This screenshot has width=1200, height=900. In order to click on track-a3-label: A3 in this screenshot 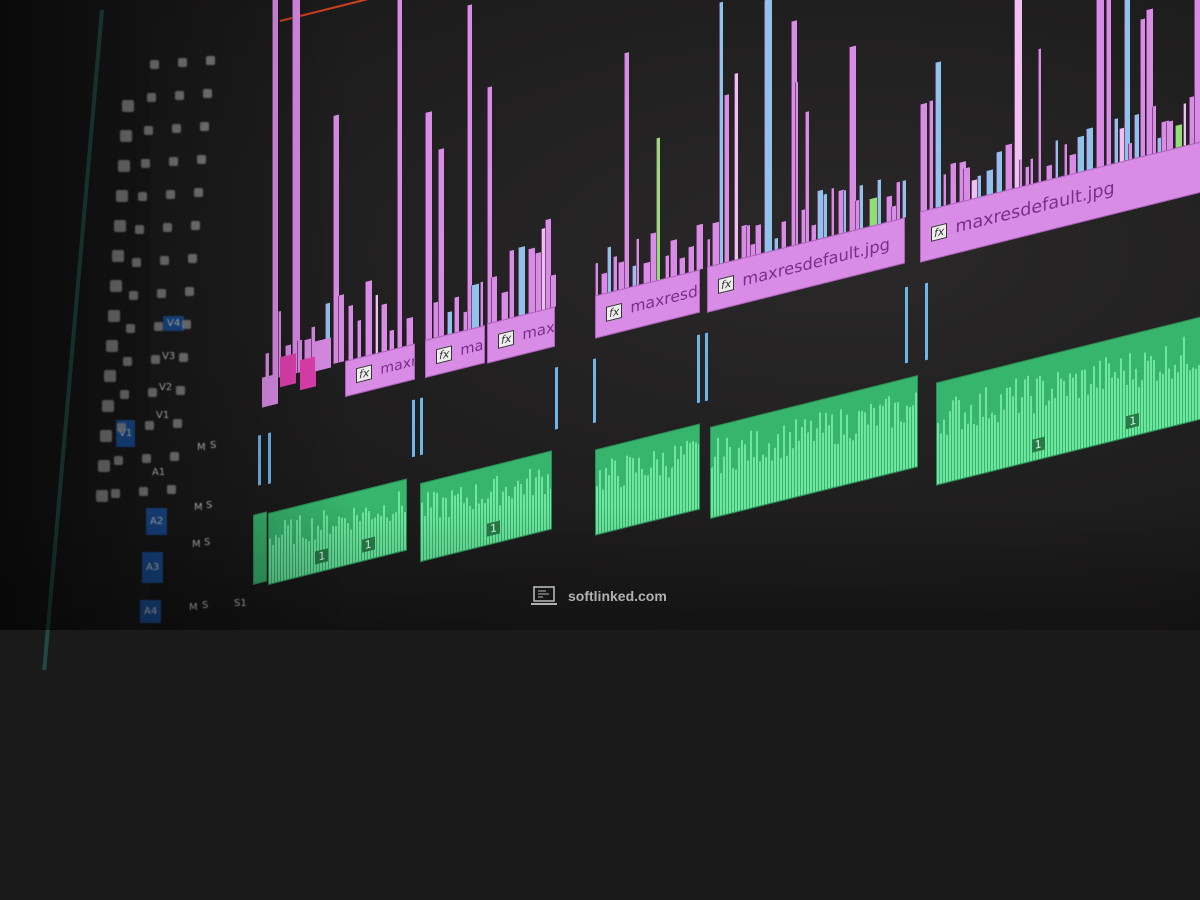, I will do `click(153, 567)`.